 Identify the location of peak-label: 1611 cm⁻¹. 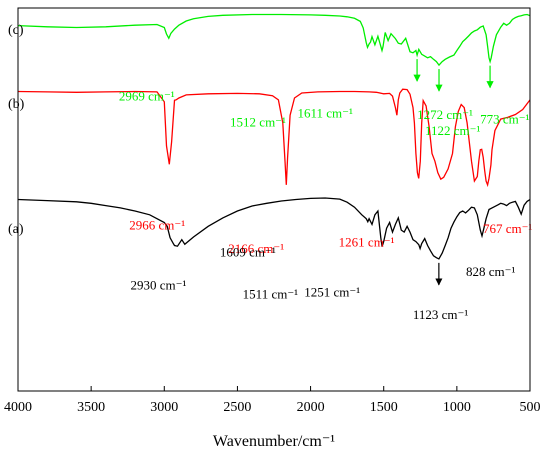
(325, 112).